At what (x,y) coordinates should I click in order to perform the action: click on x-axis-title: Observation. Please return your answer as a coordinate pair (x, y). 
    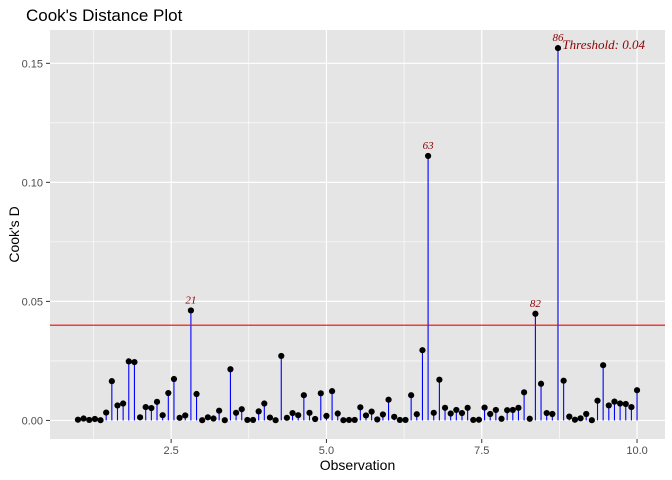
    Looking at the image, I should click on (357, 465).